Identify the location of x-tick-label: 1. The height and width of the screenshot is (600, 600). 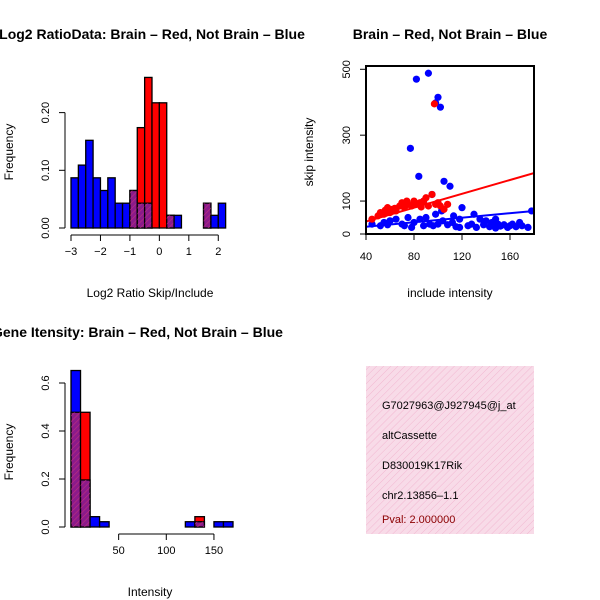
(189, 252).